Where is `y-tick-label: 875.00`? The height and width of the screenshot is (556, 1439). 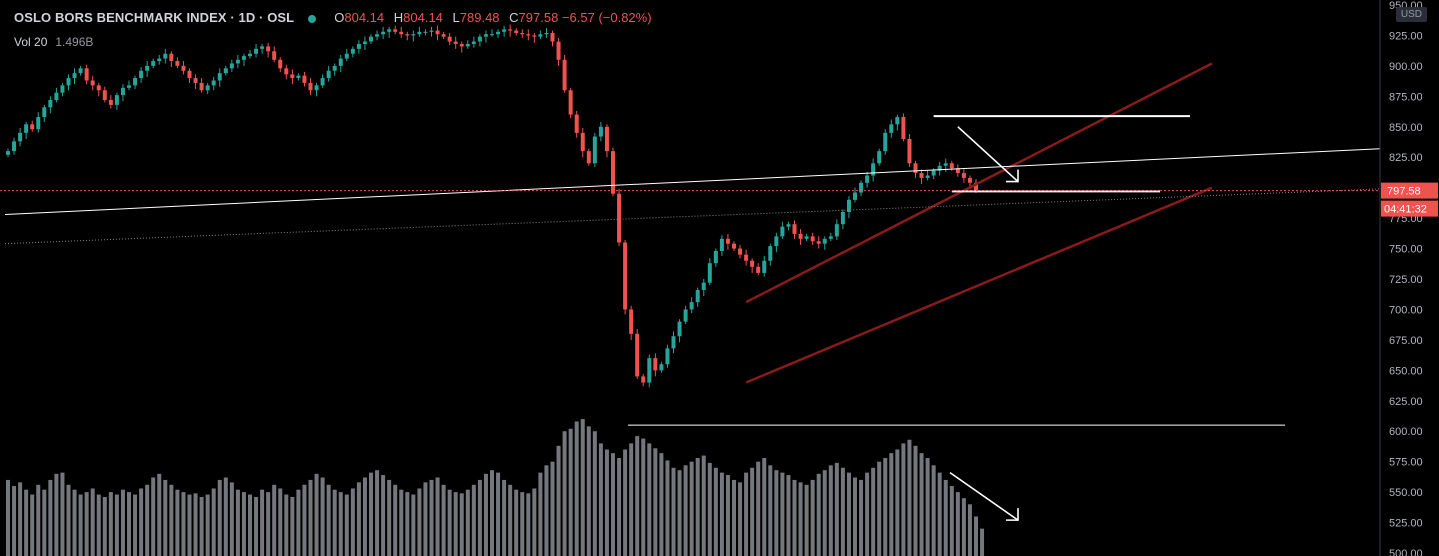
y-tick-label: 875.00 is located at coordinates (1406, 97).